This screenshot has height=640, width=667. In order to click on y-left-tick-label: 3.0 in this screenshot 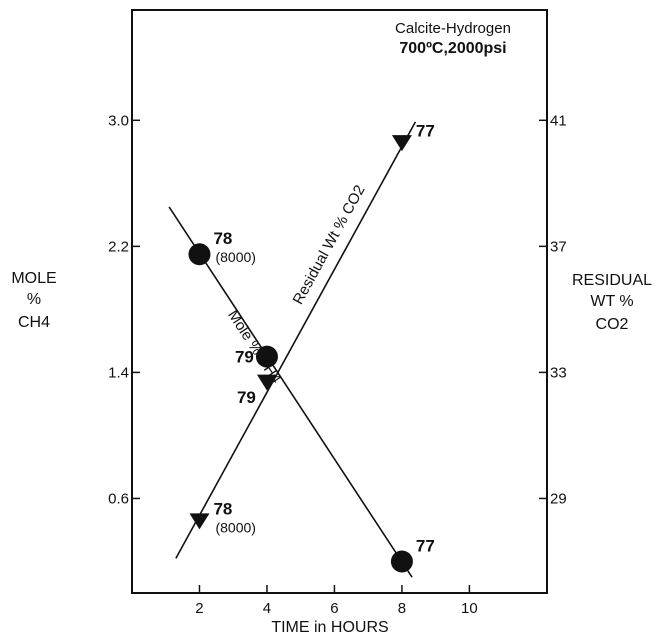, I will do `click(118, 120)`.